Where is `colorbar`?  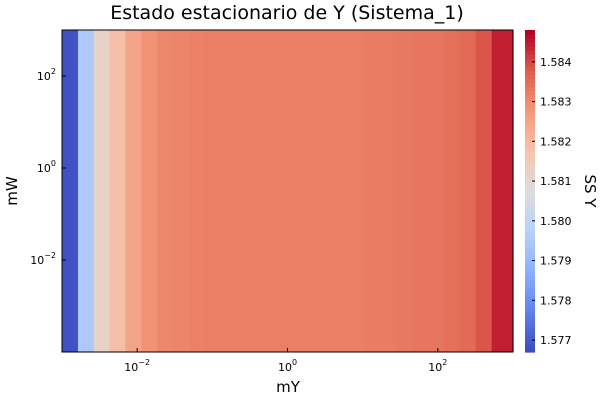 colorbar is located at coordinates (530, 191).